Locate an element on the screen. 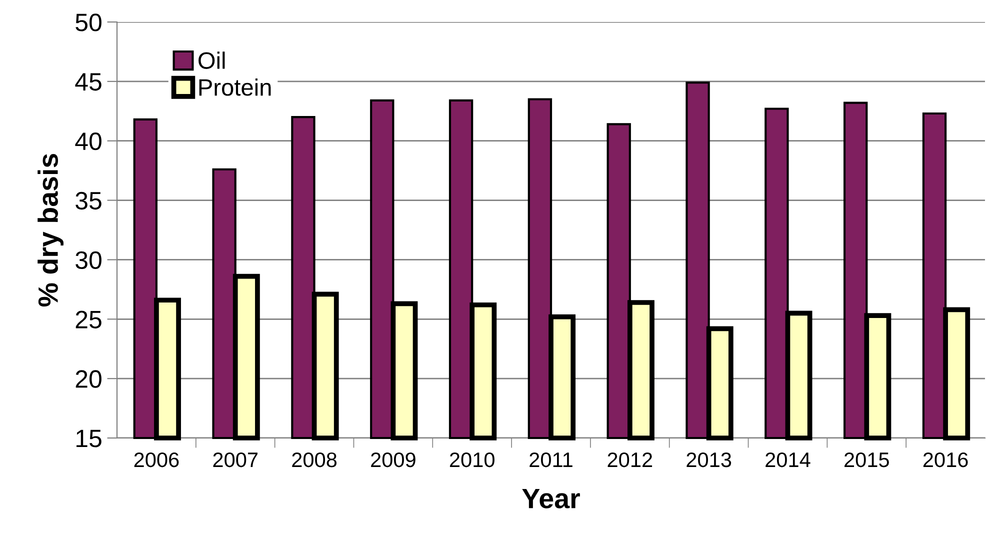  x-tick-label: 2006 is located at coordinates (156, 460).